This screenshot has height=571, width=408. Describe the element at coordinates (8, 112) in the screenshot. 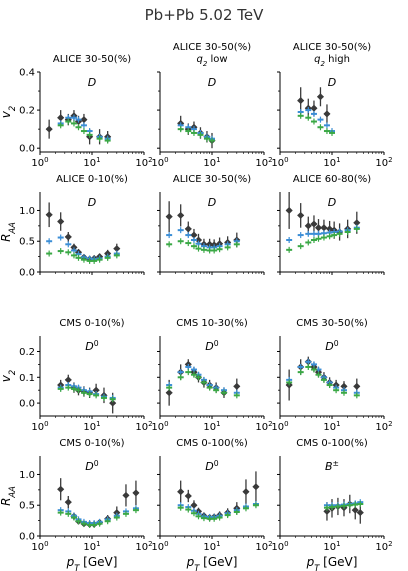

I see `y-axis-label: v2` at that location.